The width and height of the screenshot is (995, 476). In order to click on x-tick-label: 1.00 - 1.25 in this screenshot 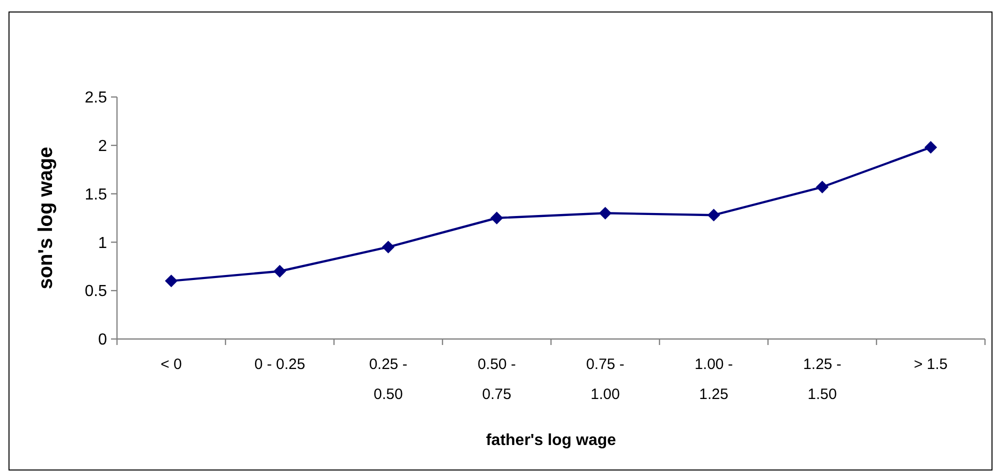, I will do `click(713, 379)`.